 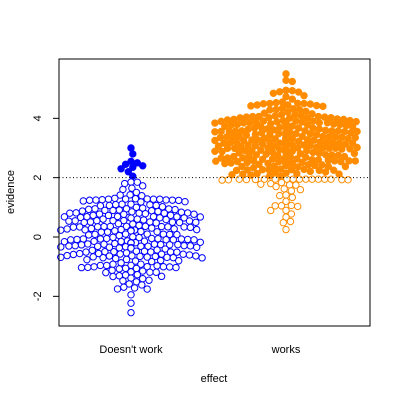 I want to click on y-axis-title: evidence, so click(x=11, y=192).